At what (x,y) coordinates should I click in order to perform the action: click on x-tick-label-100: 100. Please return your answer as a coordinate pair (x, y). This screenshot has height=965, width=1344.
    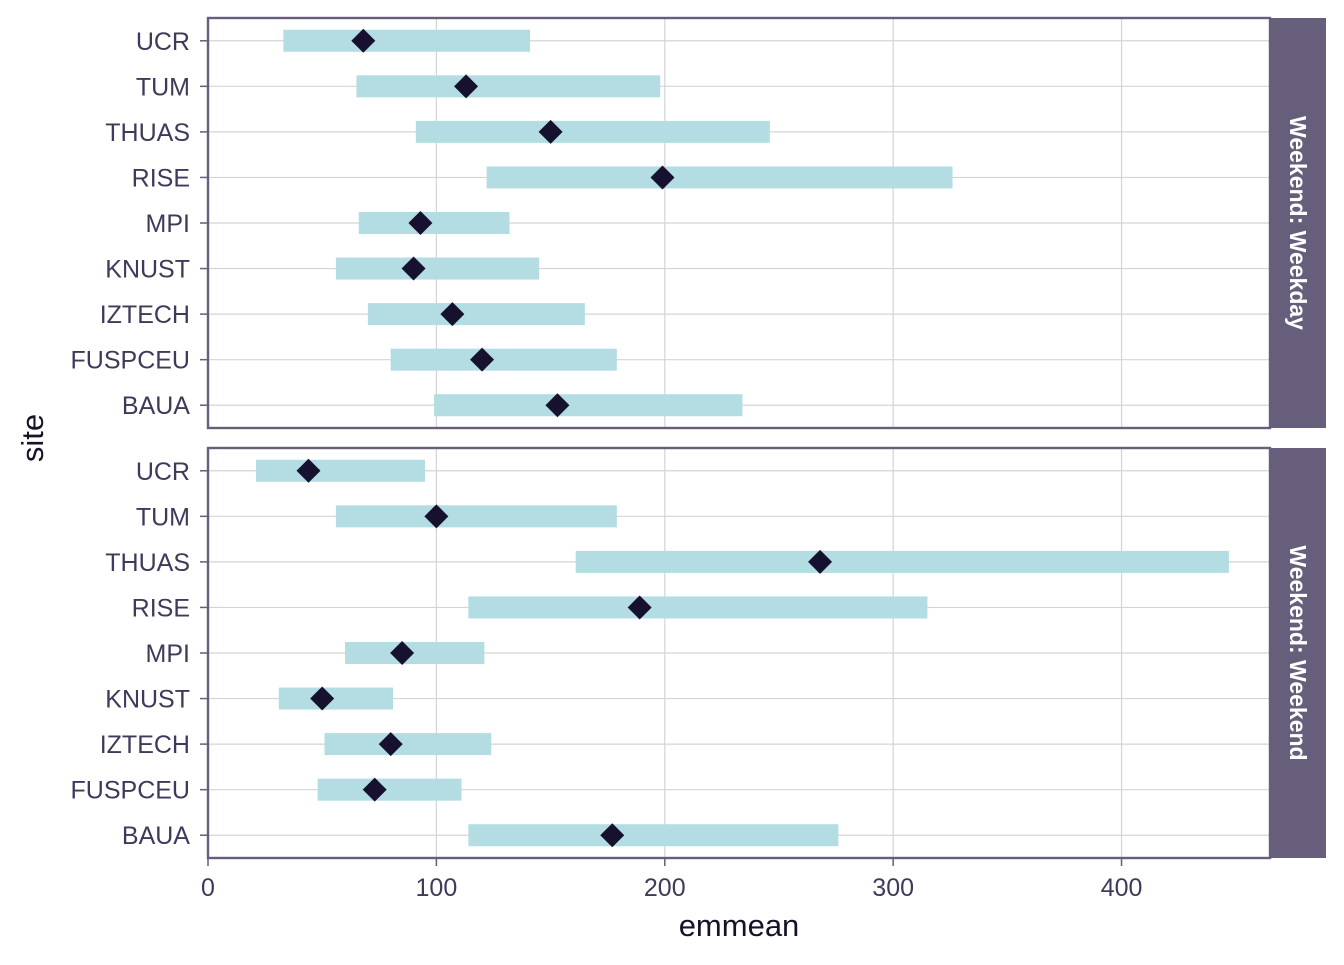
    Looking at the image, I should click on (437, 888).